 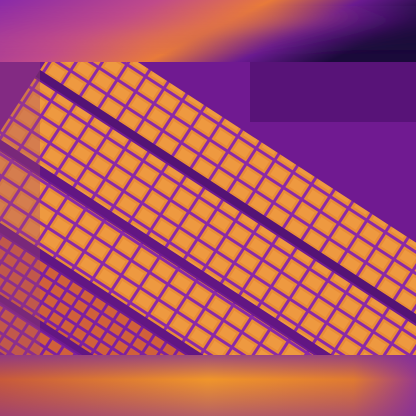 I want to click on bottom-blur-band, so click(x=208, y=385).